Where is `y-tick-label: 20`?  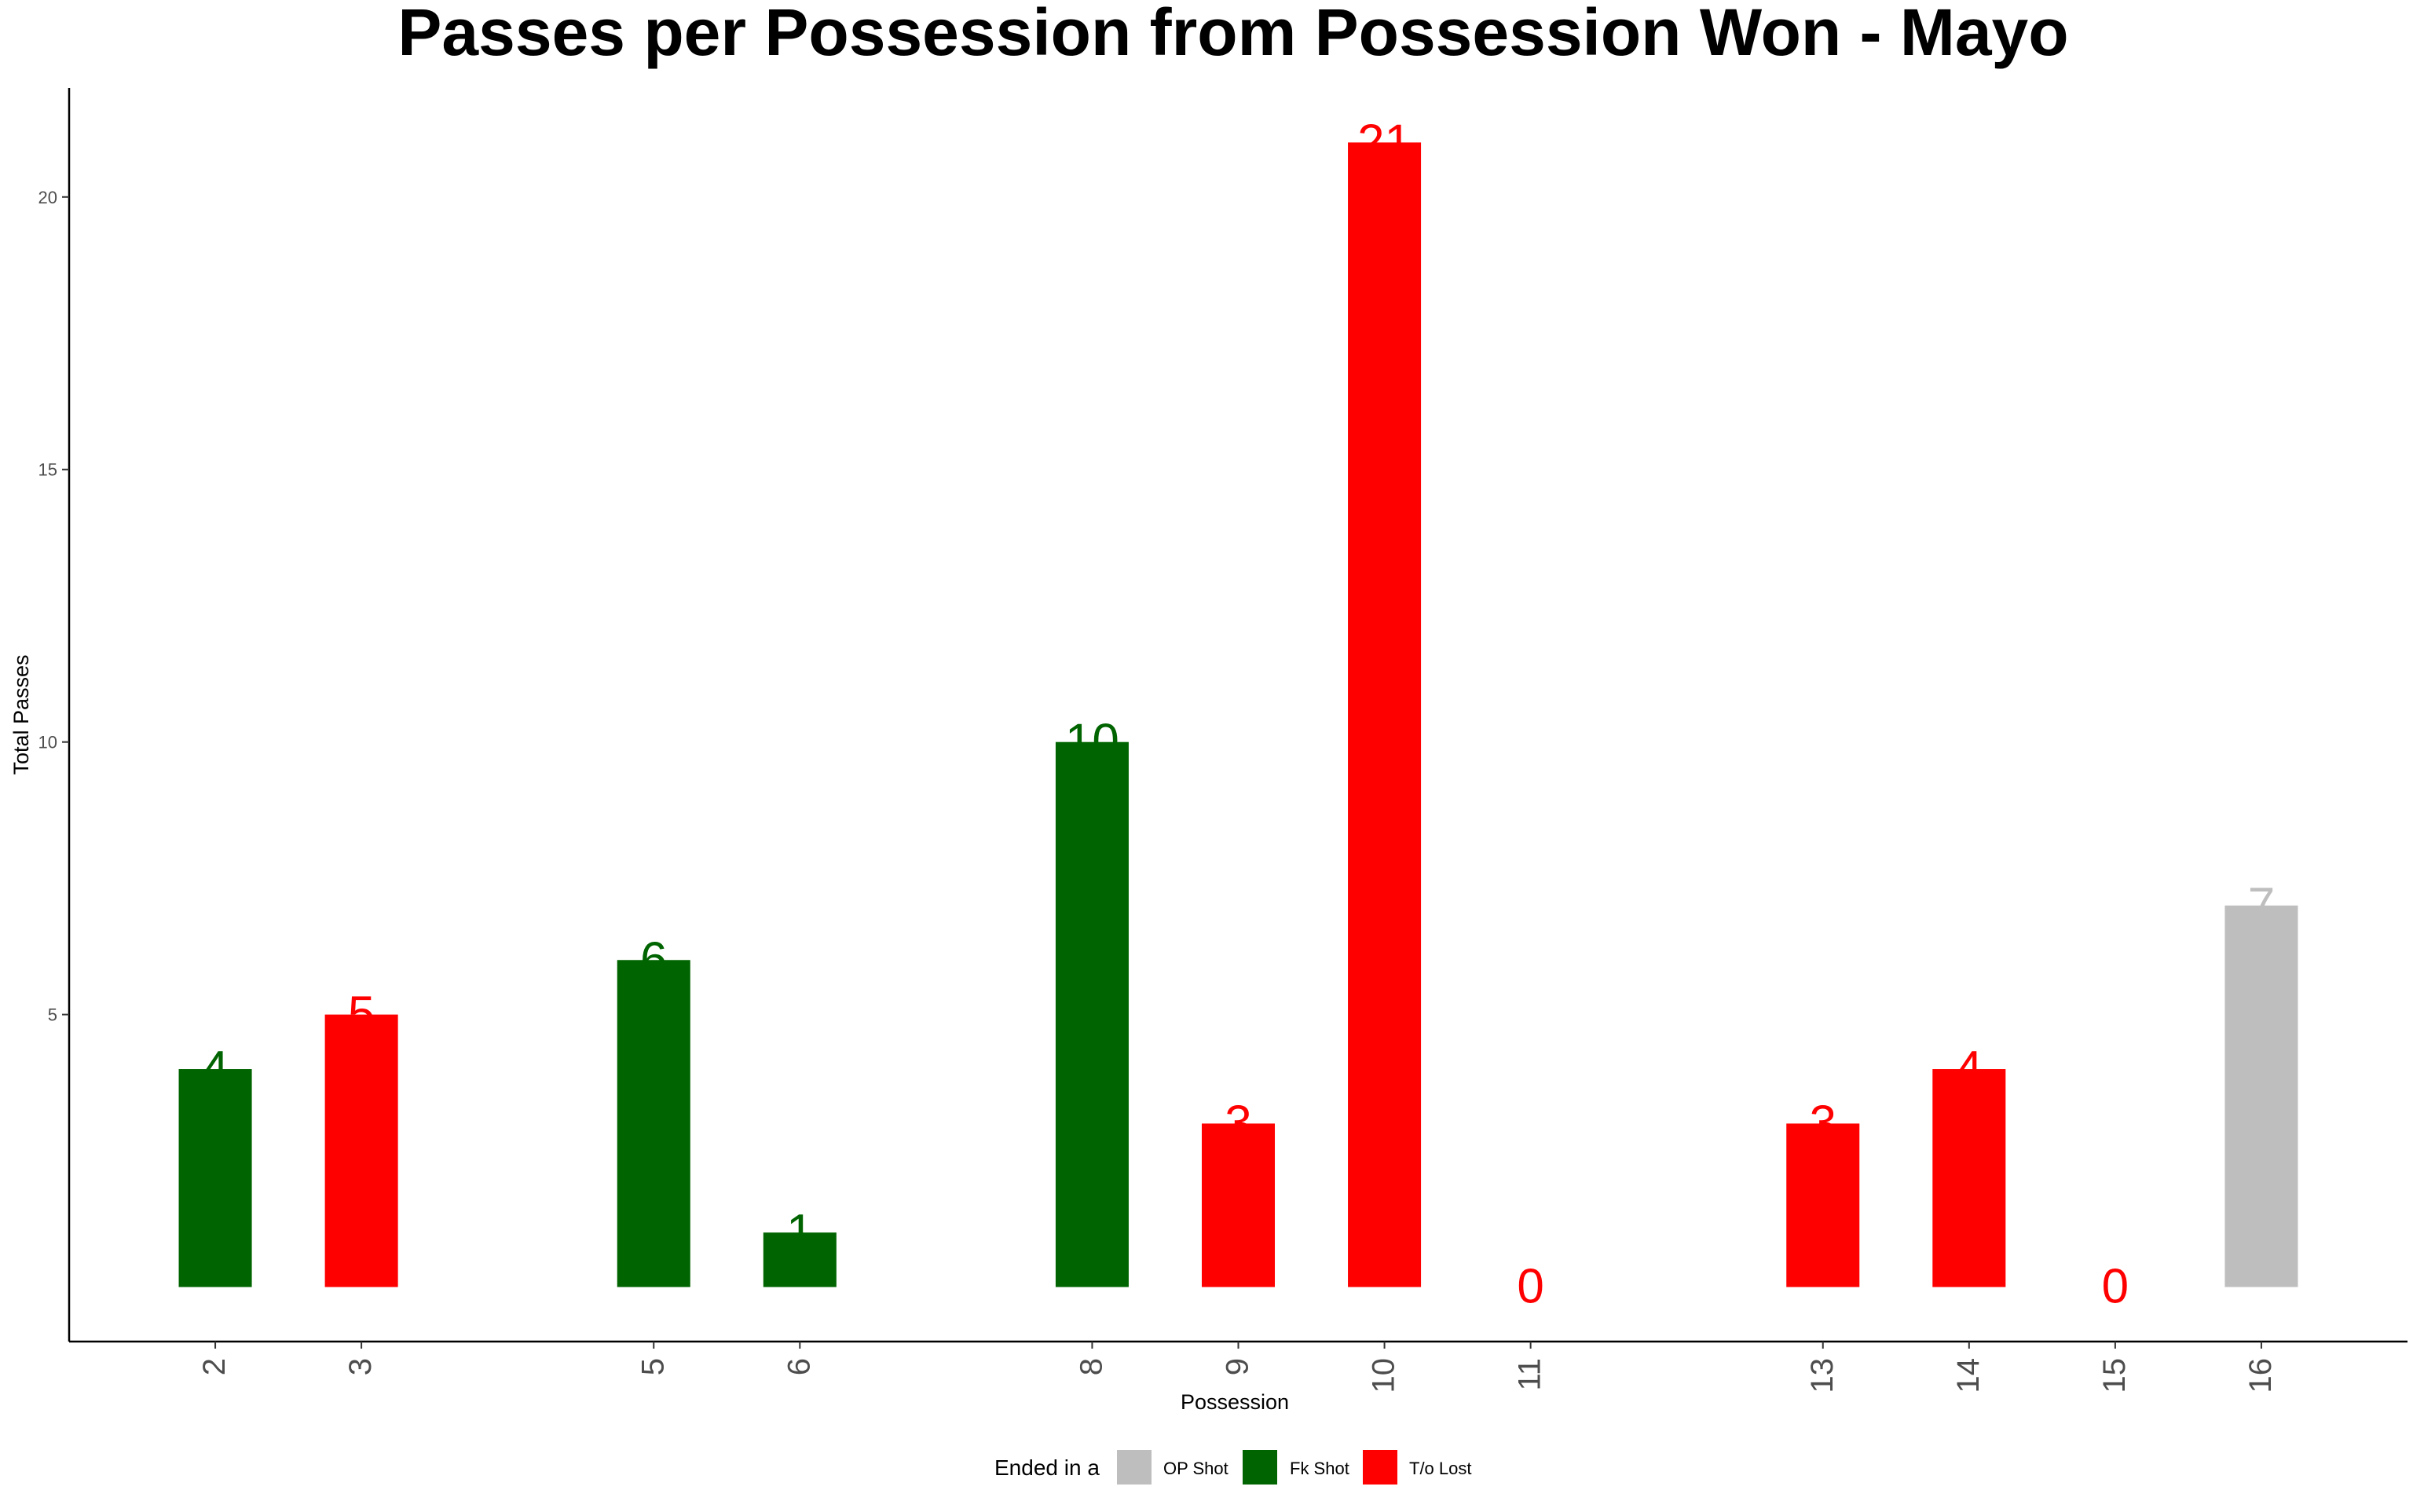
y-tick-label: 20 is located at coordinates (47, 197).